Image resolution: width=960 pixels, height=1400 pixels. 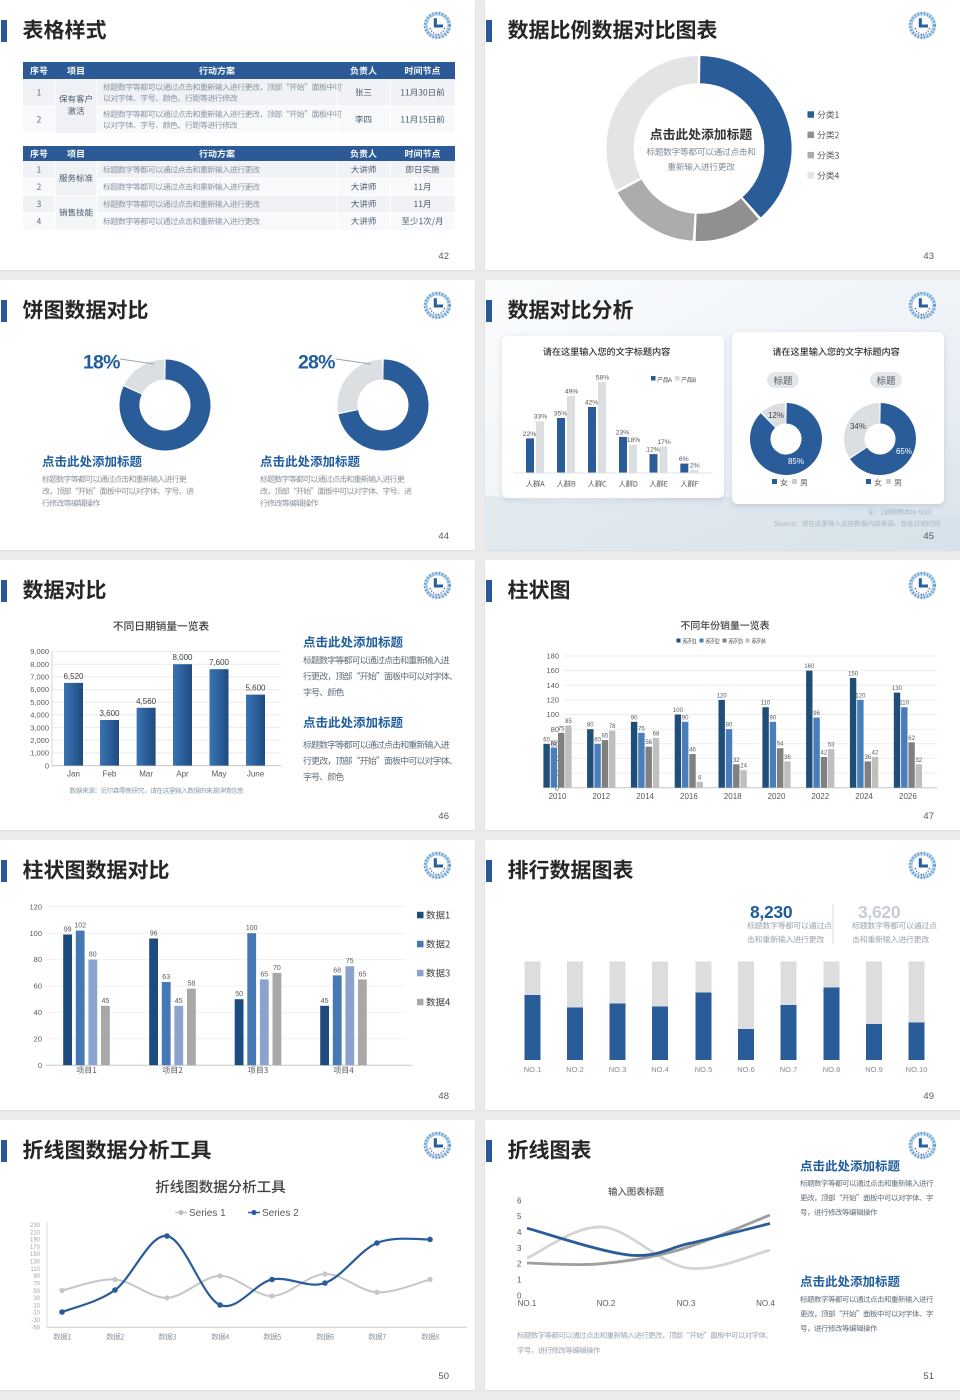 What do you see at coordinates (780, 745) in the screenshot?
I see `svg-text: 54` at bounding box center [780, 745].